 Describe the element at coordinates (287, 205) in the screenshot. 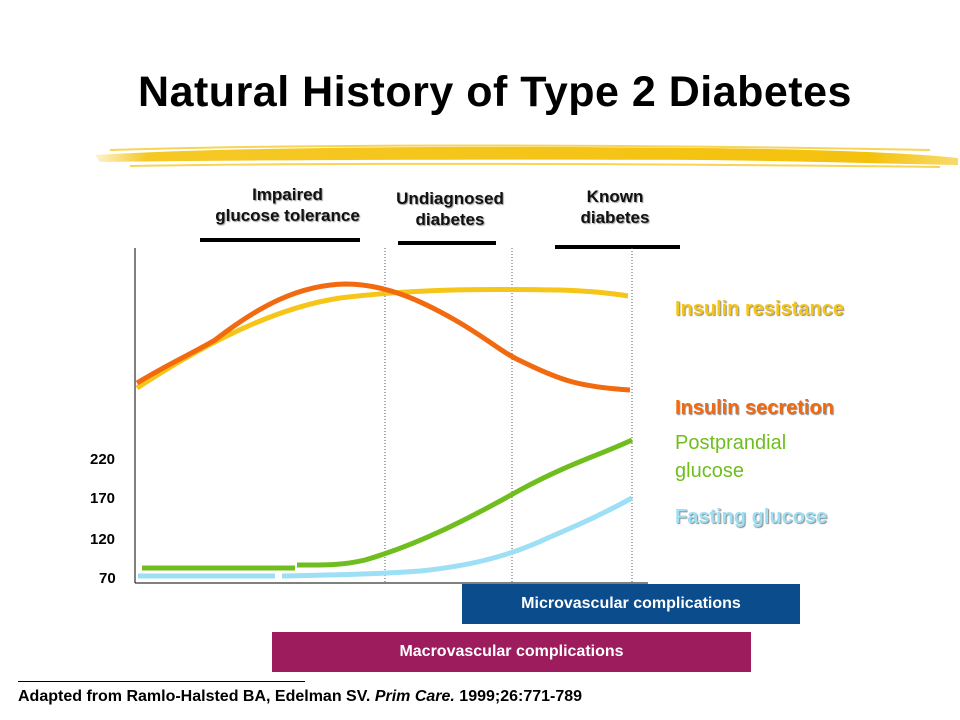

I see `stage-label-impaired: Impaired glucose tolerance` at that location.